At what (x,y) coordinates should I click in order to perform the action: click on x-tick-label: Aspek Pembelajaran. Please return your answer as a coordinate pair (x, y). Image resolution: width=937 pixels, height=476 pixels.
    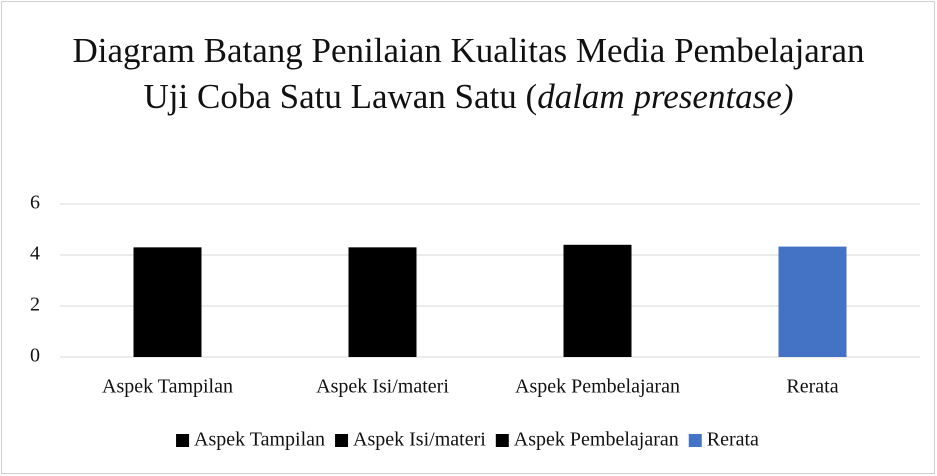
    Looking at the image, I should click on (597, 387).